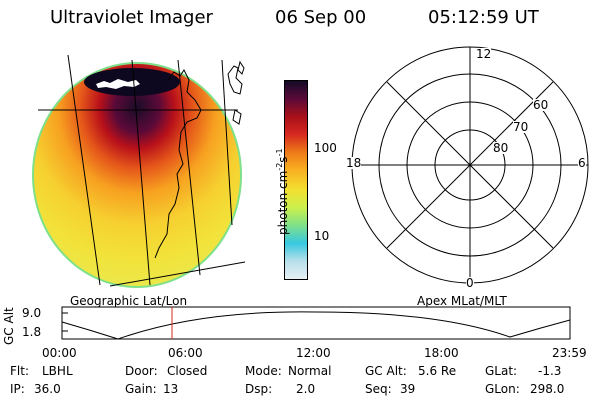 This screenshot has width=600, height=400. I want to click on ip-label: IP:, so click(17, 389).